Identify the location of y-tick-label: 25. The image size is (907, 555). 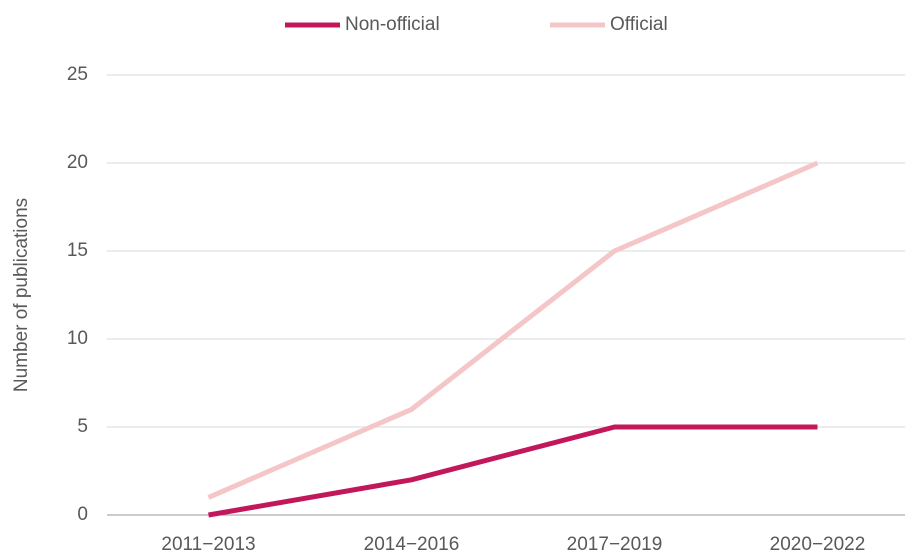
(77, 74).